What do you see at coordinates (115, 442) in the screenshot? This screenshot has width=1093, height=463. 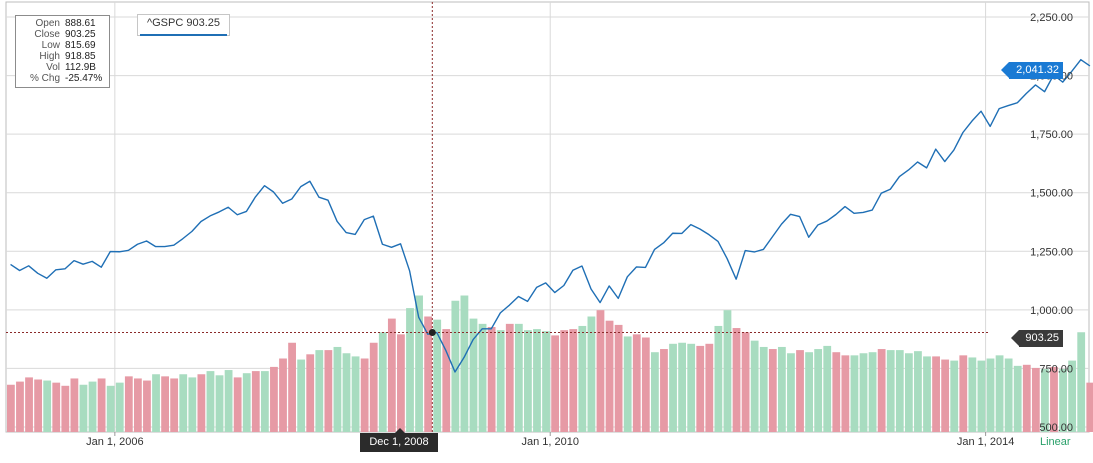 I see `x-tick-label: Jan 1, 2006` at bounding box center [115, 442].